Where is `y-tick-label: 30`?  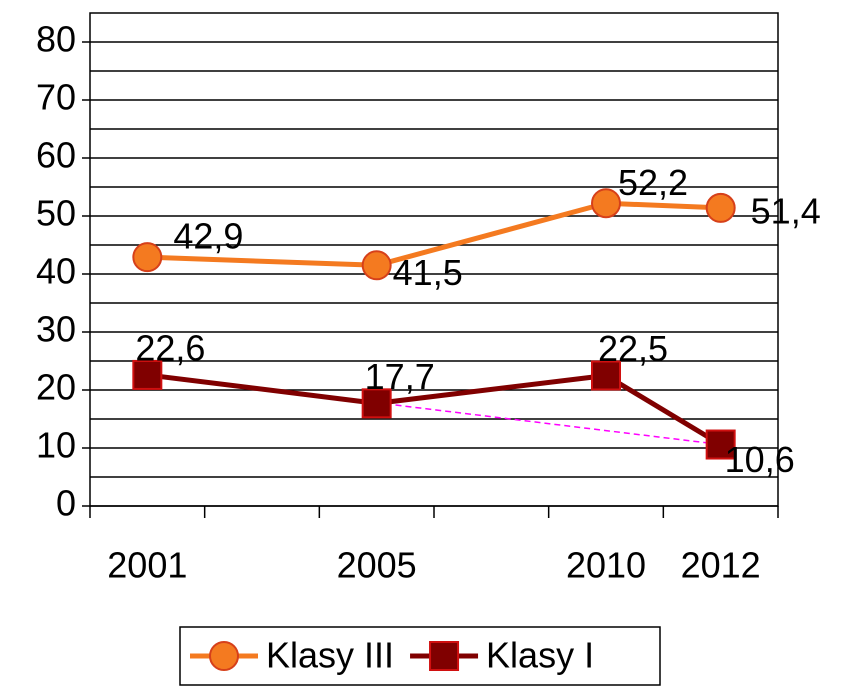 y-tick-label: 30 is located at coordinates (56, 329).